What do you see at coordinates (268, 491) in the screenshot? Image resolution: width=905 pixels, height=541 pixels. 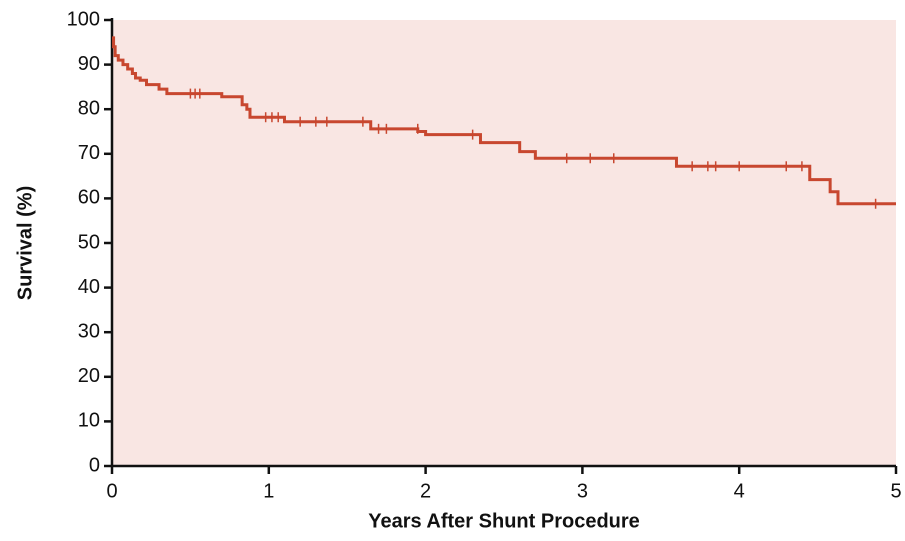 I see `x-tick-label: 1` at bounding box center [268, 491].